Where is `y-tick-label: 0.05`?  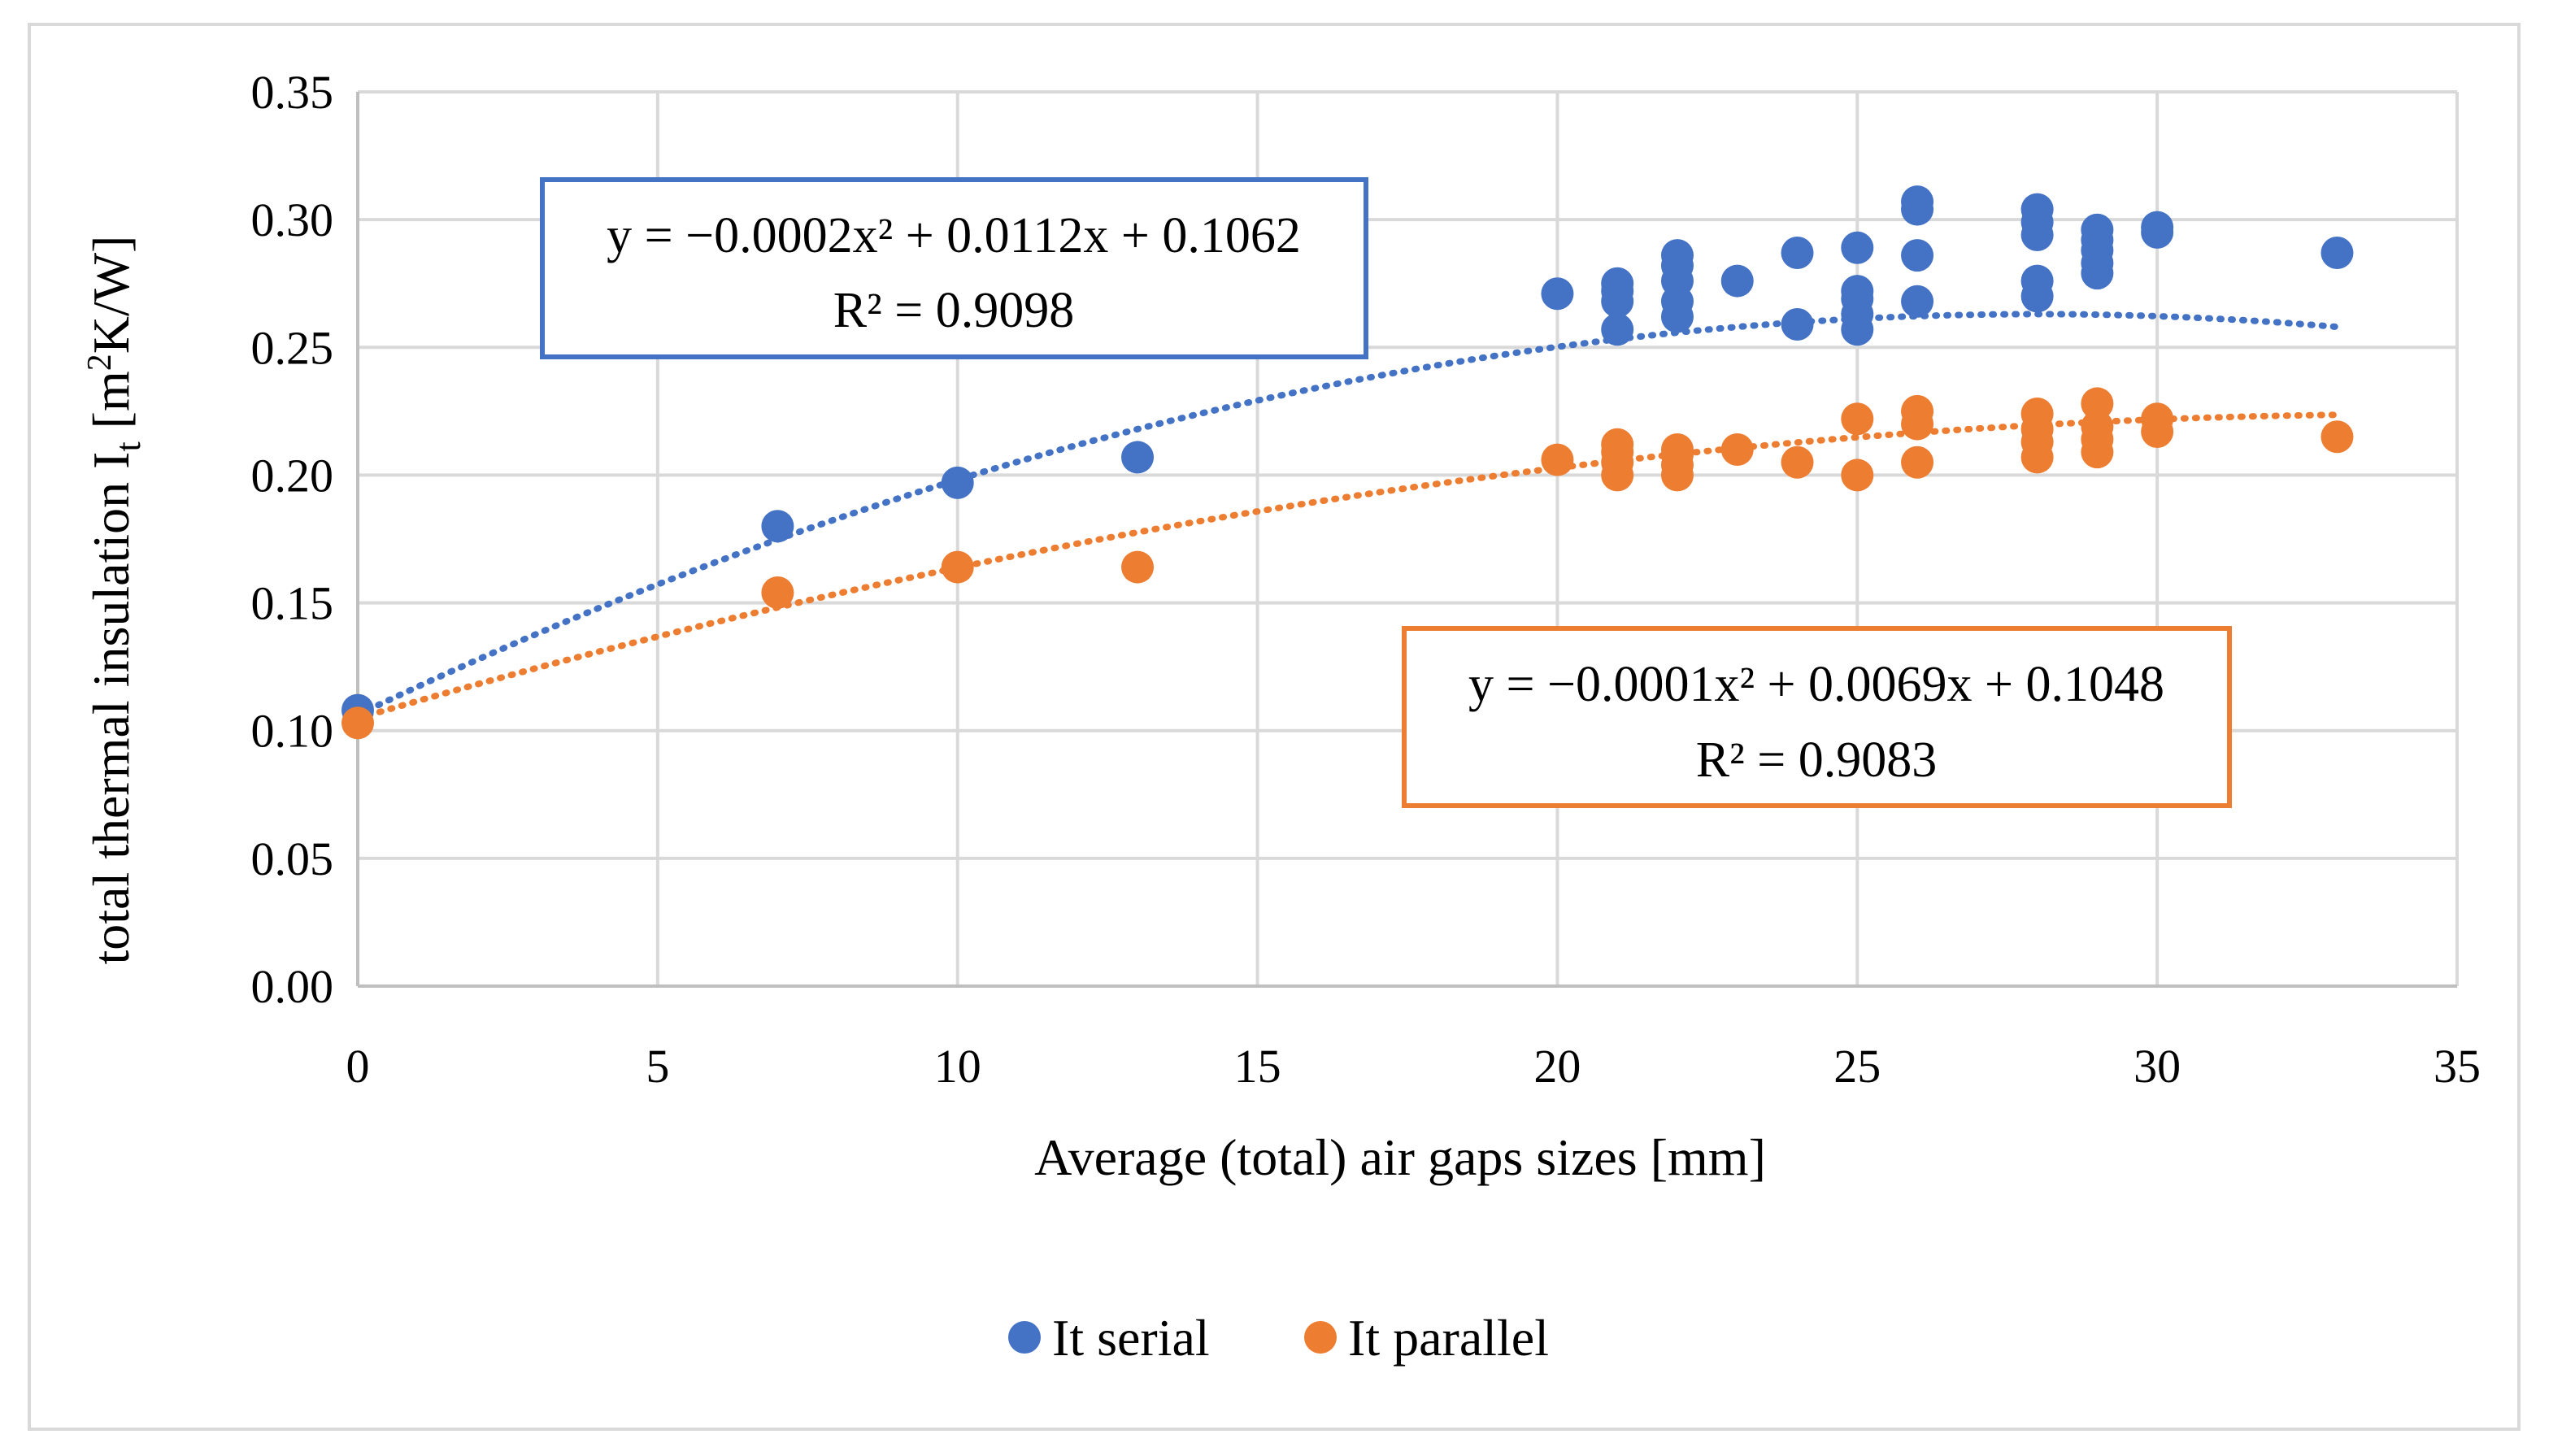 y-tick-label: 0.05 is located at coordinates (292, 859).